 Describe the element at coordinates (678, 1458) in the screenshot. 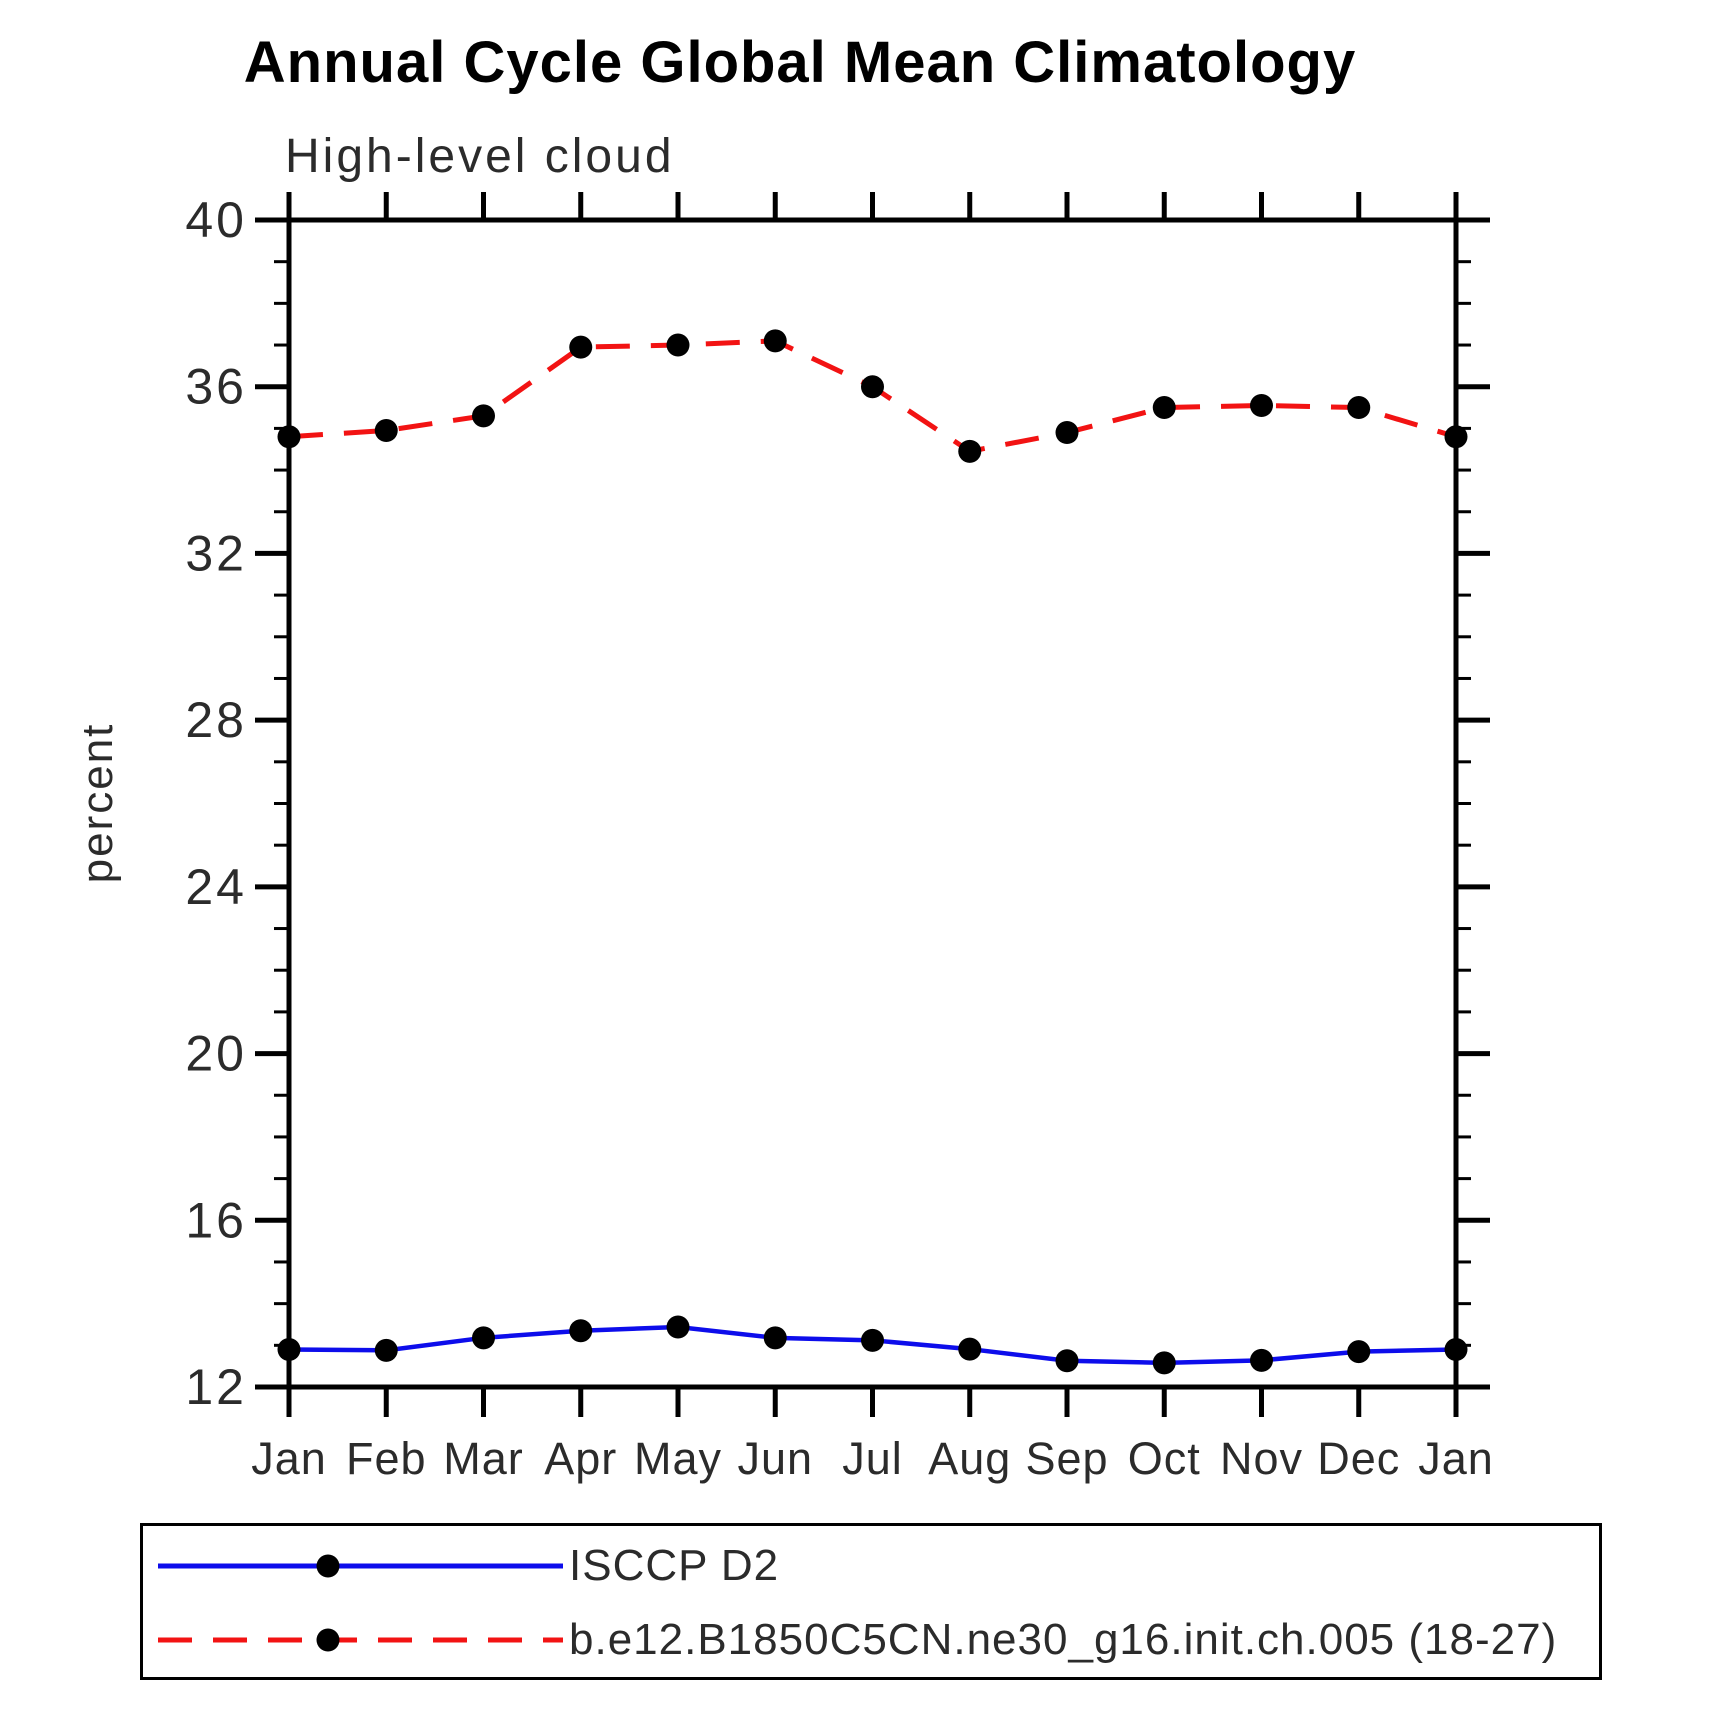

I see `x-tick-label: May` at that location.